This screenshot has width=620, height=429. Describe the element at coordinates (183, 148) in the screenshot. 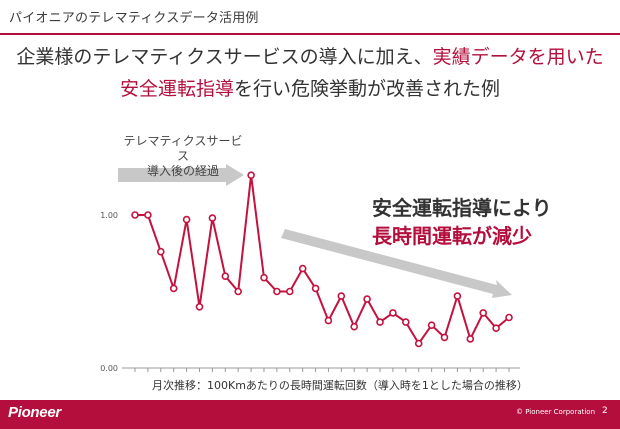

I see `intro-label-line-1: テレマティクスサービス` at that location.